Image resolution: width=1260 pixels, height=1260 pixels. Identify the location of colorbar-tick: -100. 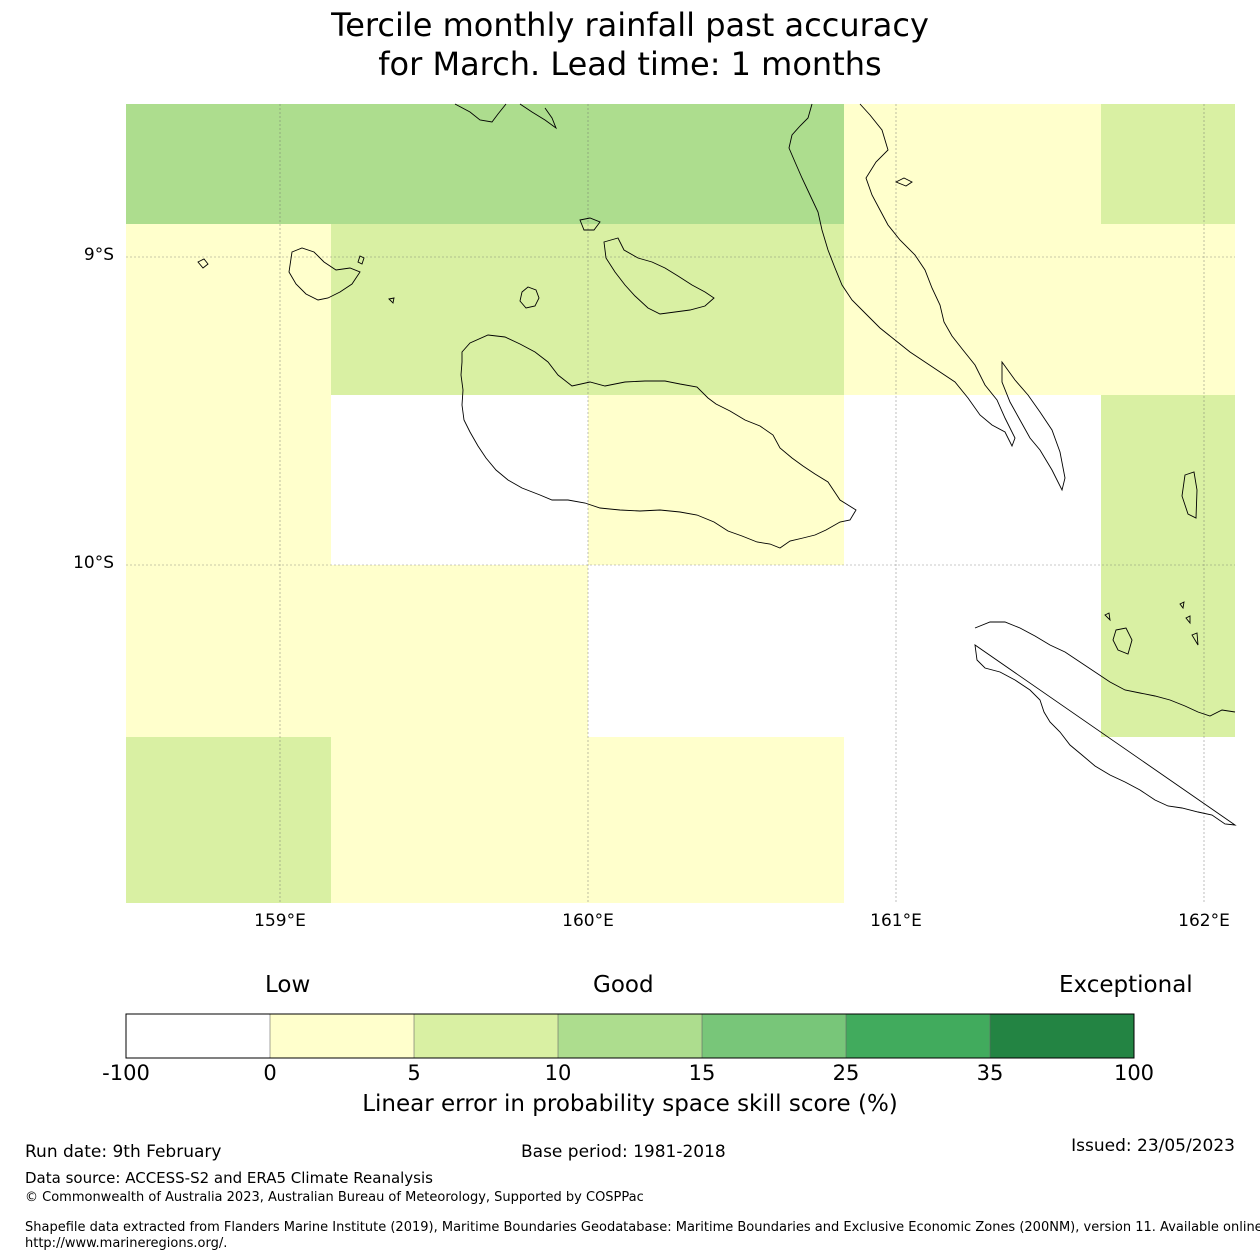
(126, 1073).